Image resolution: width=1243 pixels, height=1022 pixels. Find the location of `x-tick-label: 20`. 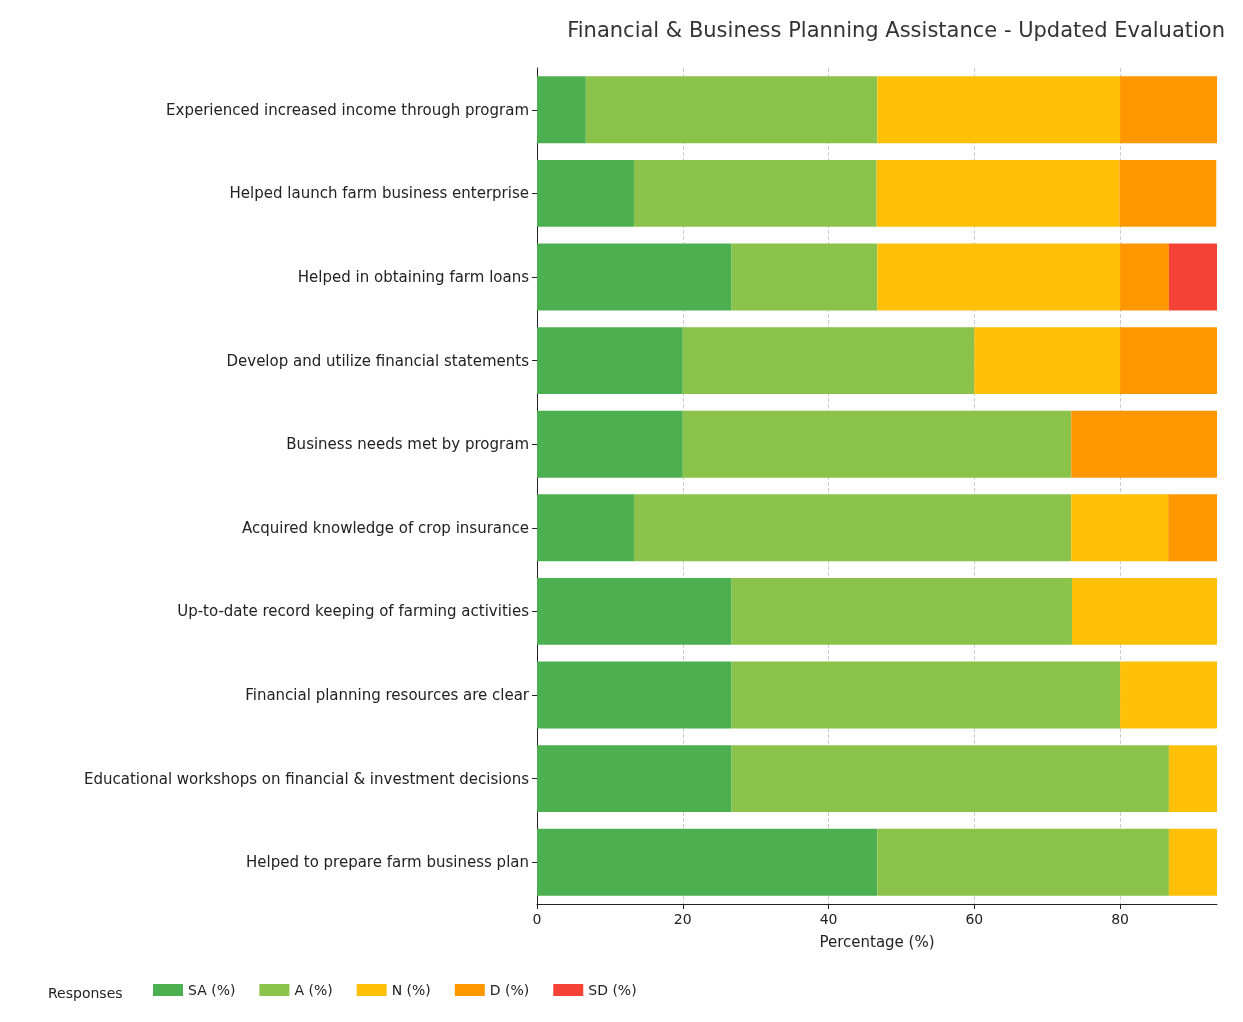

x-tick-label: 20 is located at coordinates (682, 919).